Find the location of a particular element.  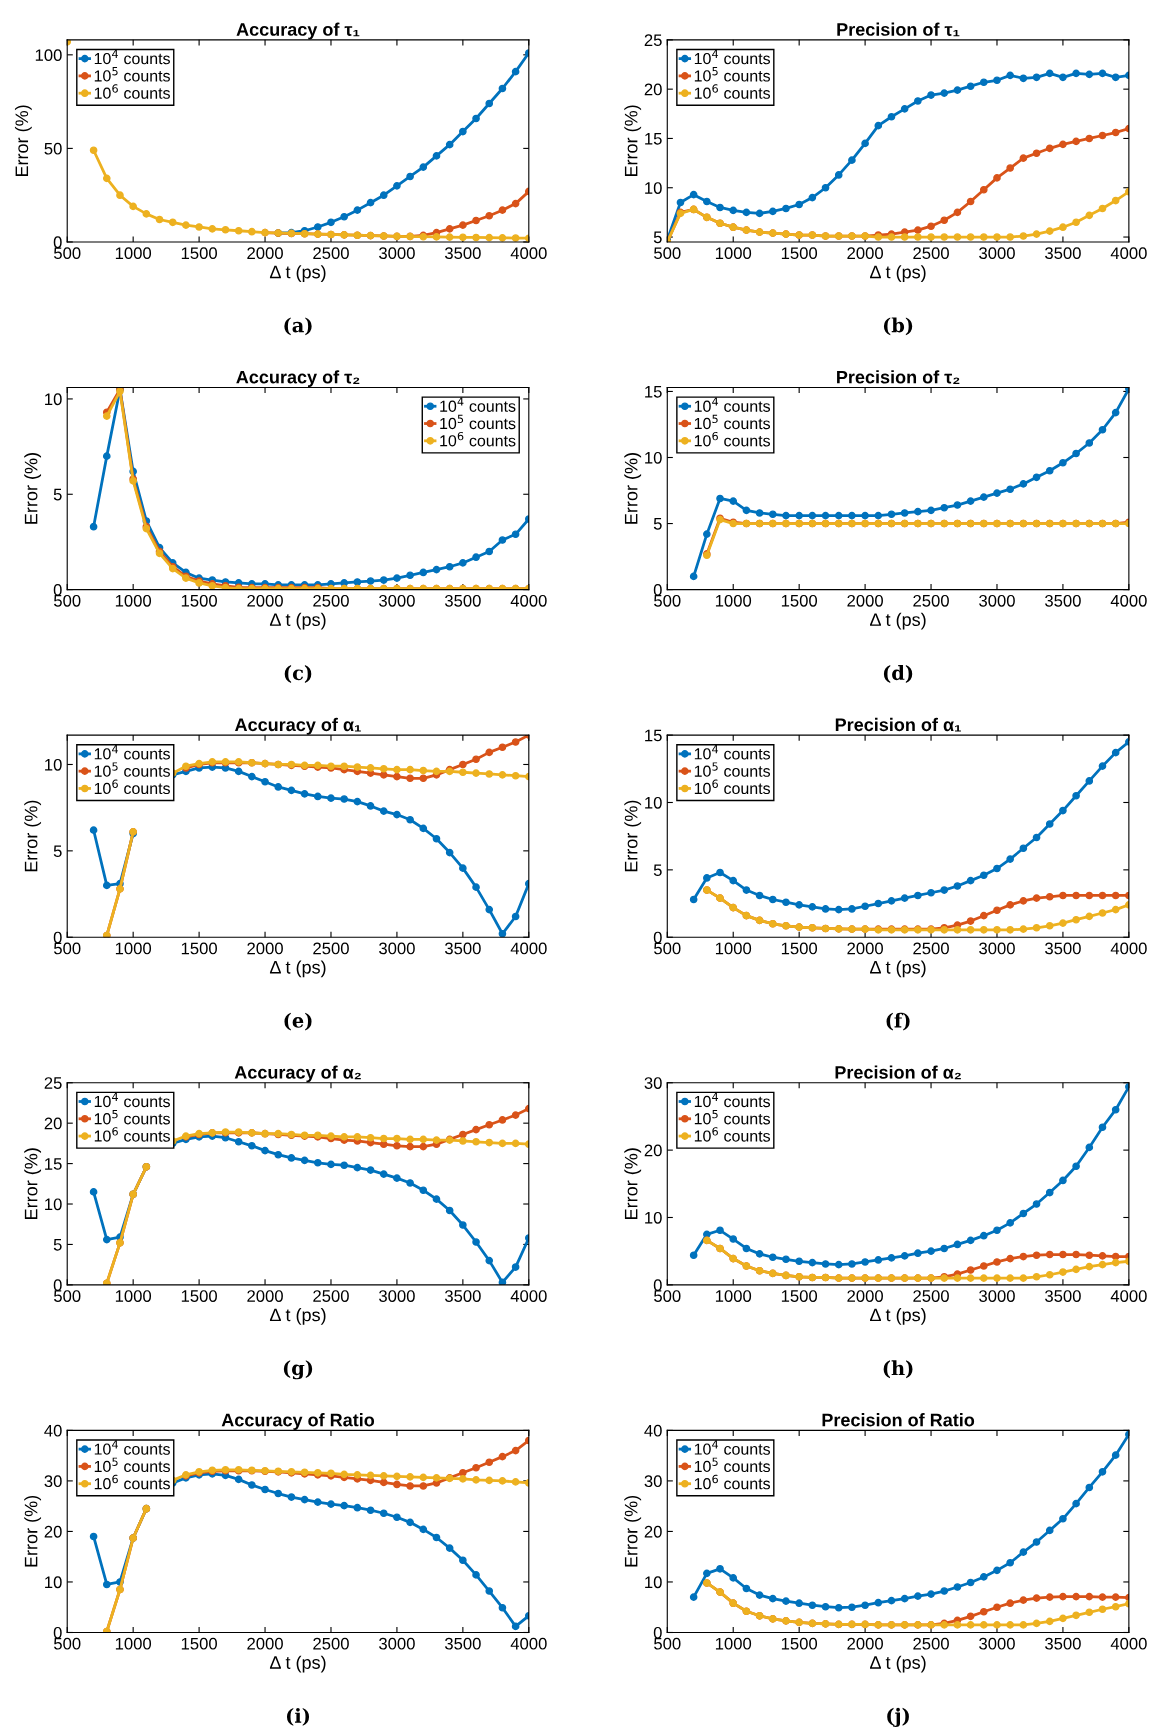

y-tick-label: 50 is located at coordinates (53, 148).